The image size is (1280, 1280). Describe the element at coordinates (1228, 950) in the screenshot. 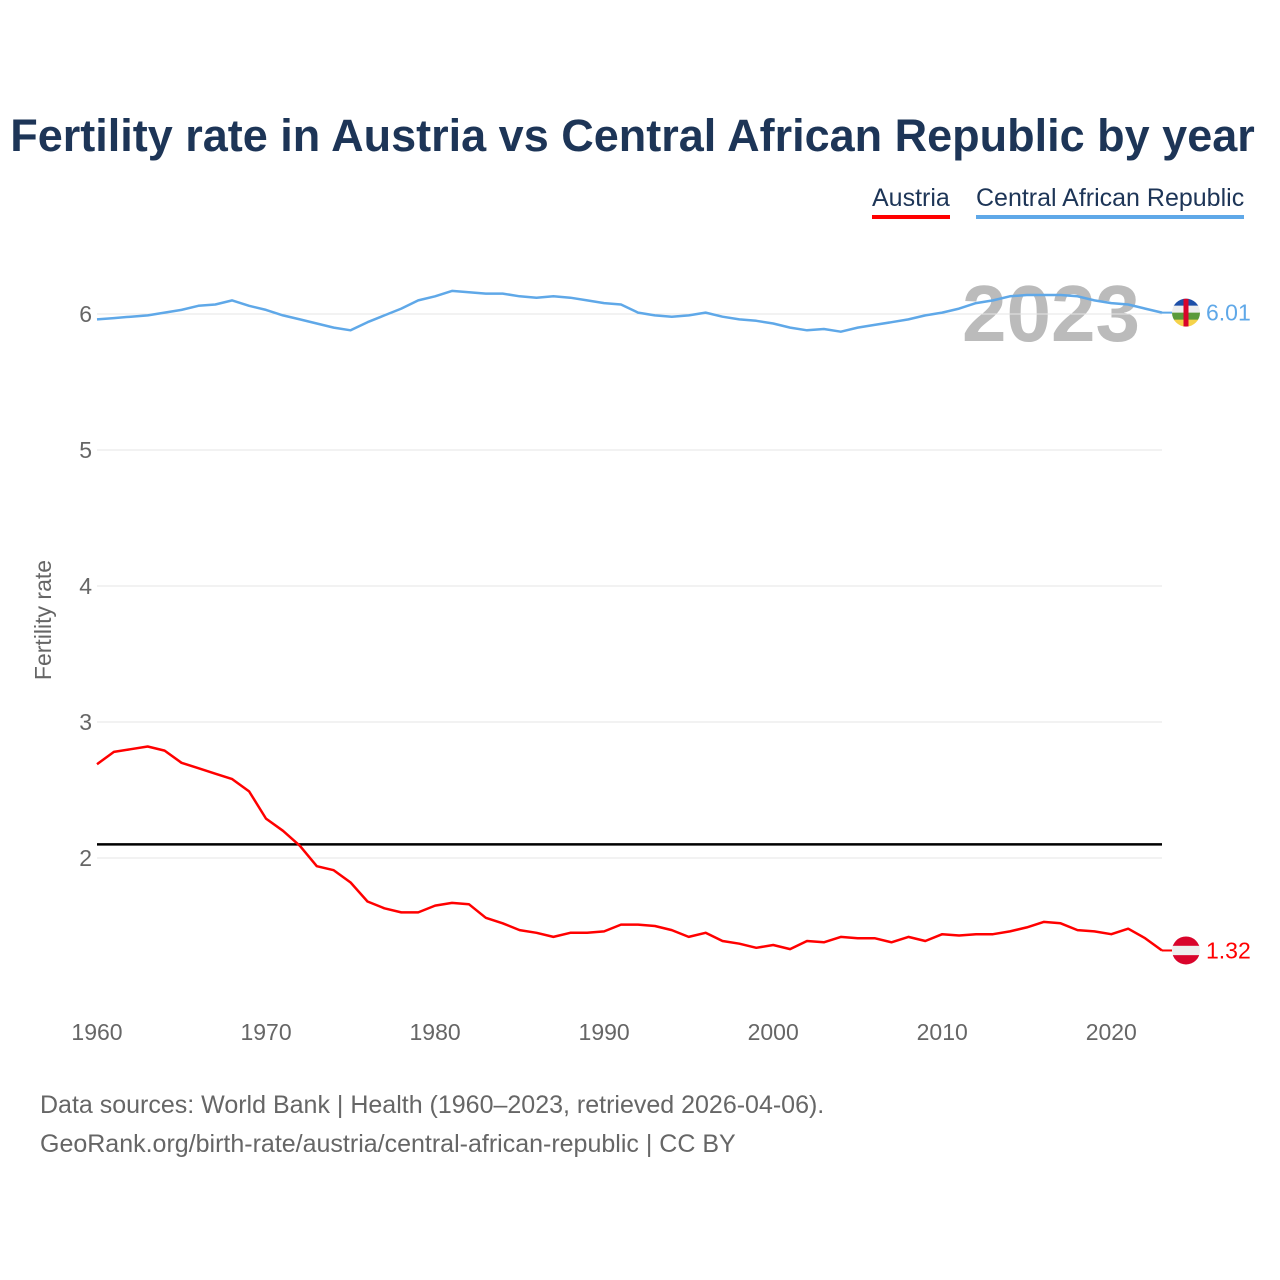

I see `end-value-label: 1.32` at that location.